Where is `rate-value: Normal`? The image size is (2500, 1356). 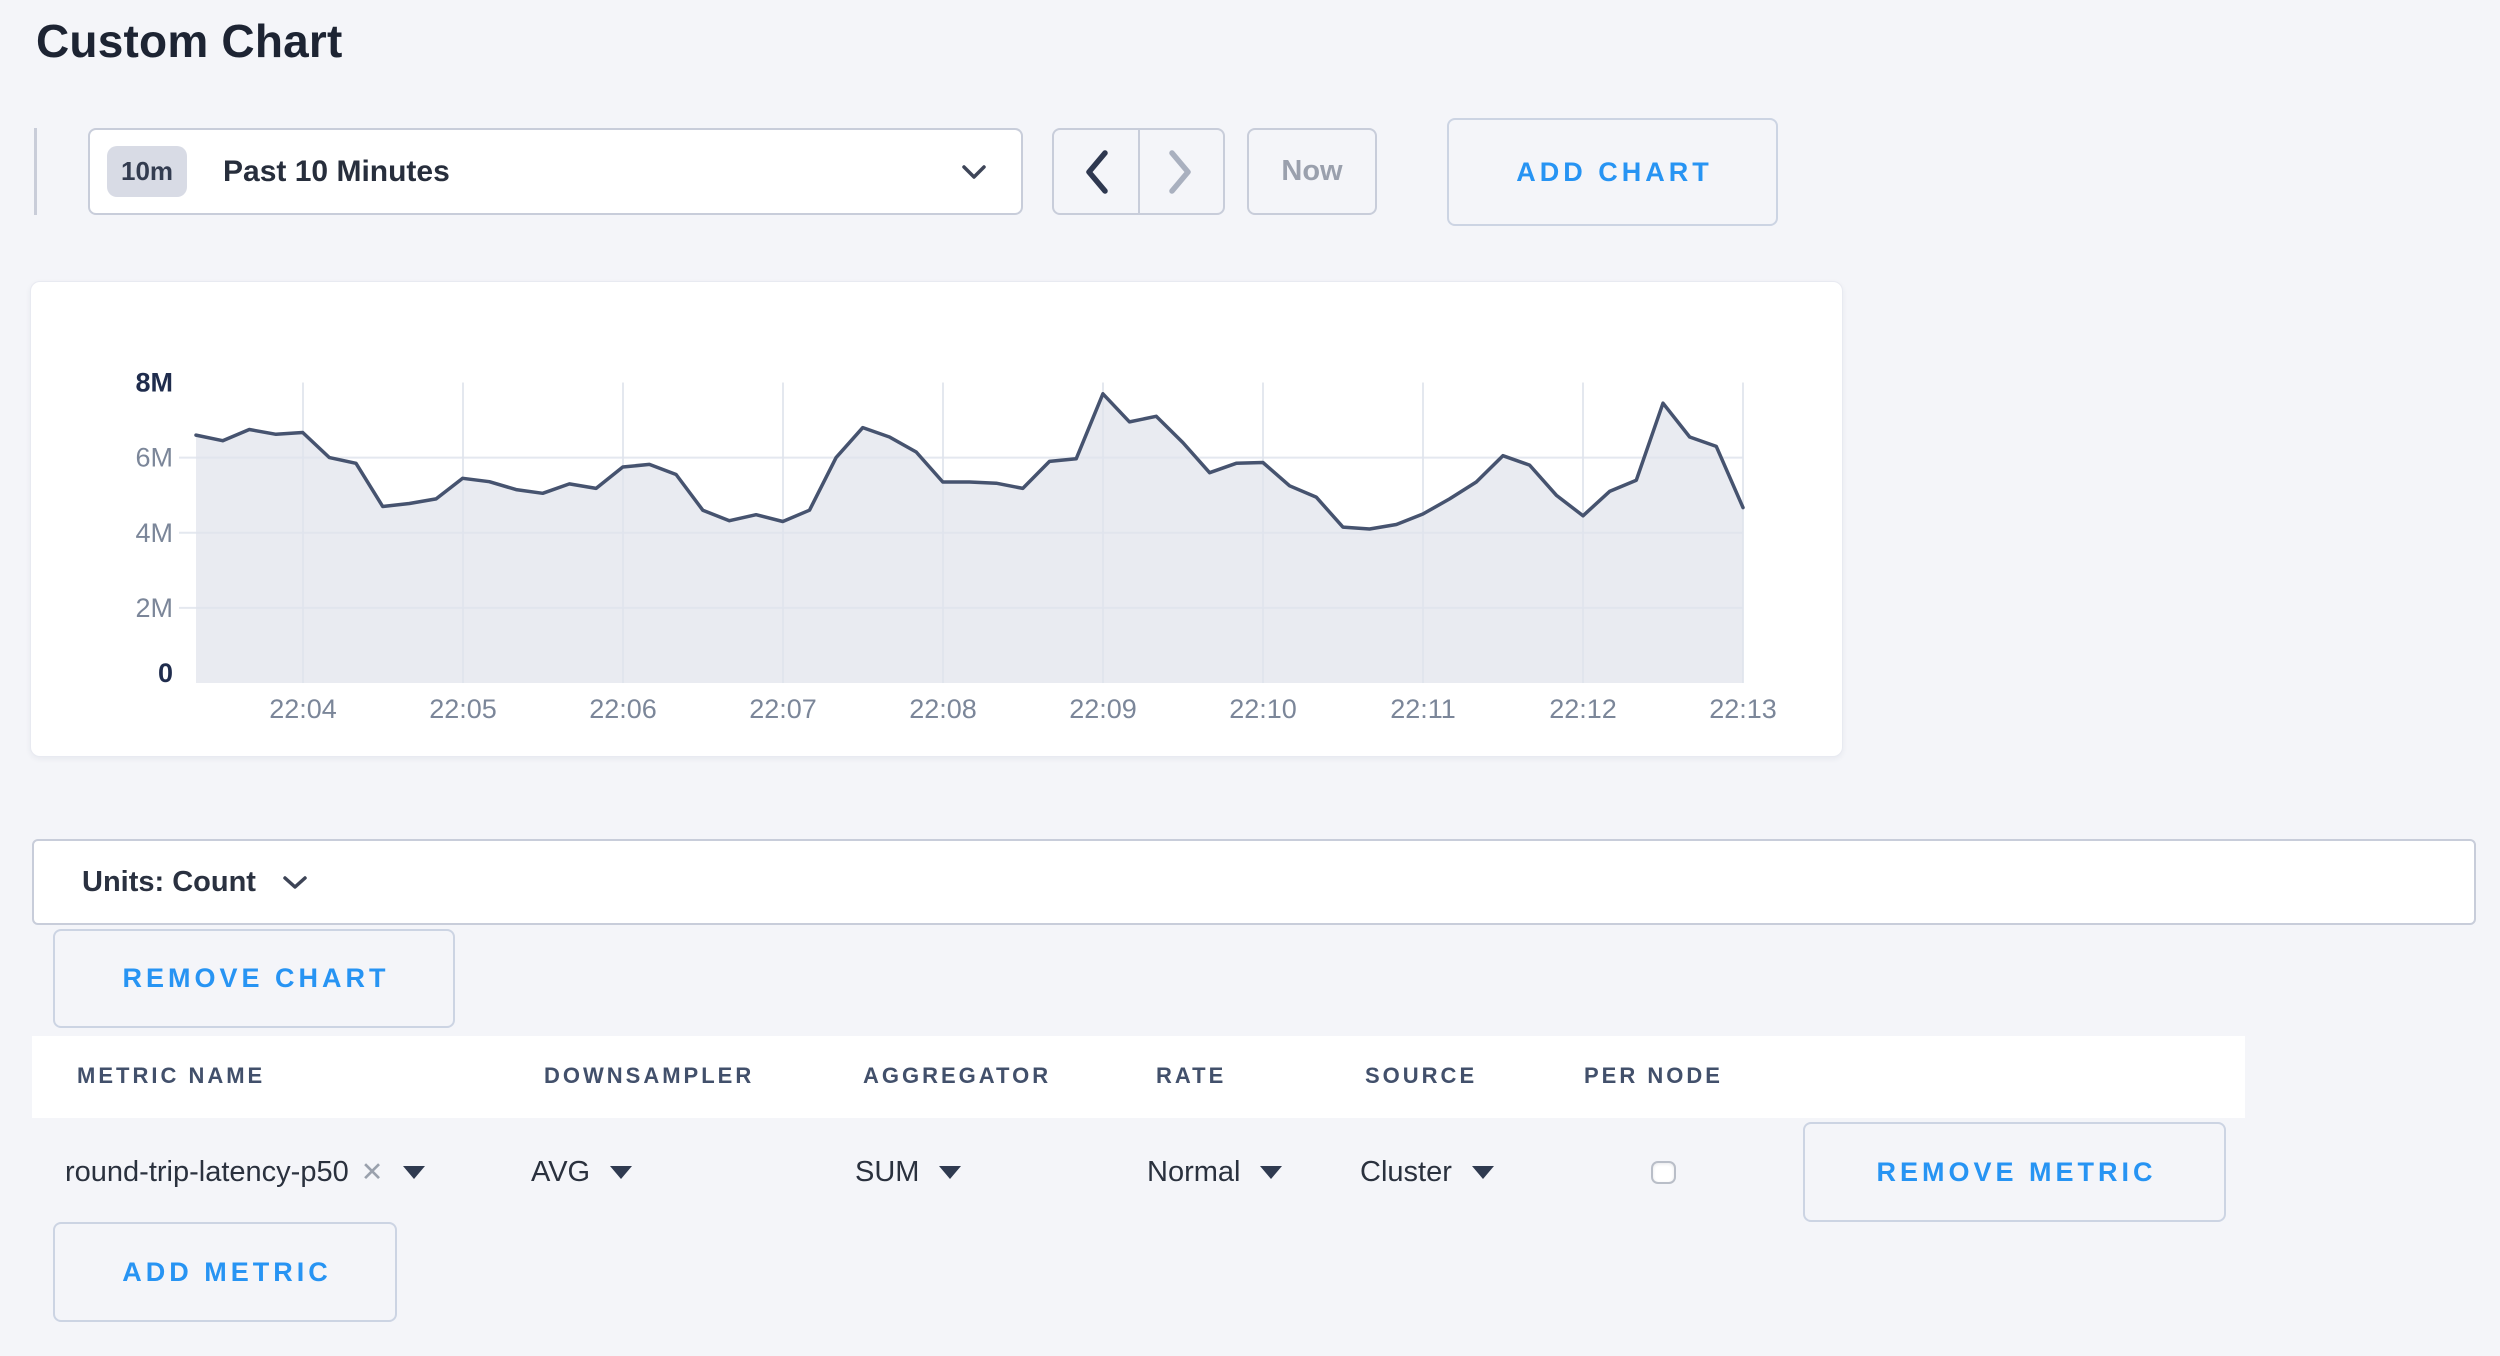
rate-value: Normal is located at coordinates (1194, 1171).